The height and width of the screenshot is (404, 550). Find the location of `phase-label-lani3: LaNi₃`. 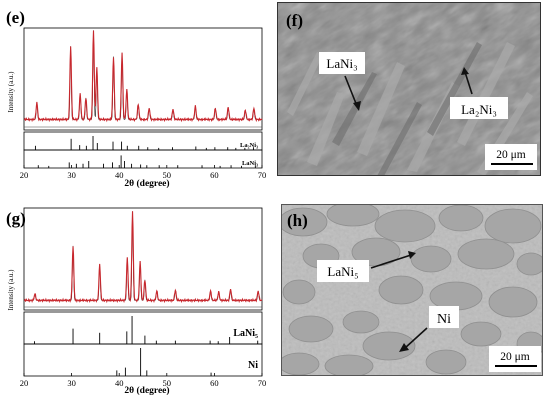

phase-label-lani3: LaNi₃ is located at coordinates (341, 63).